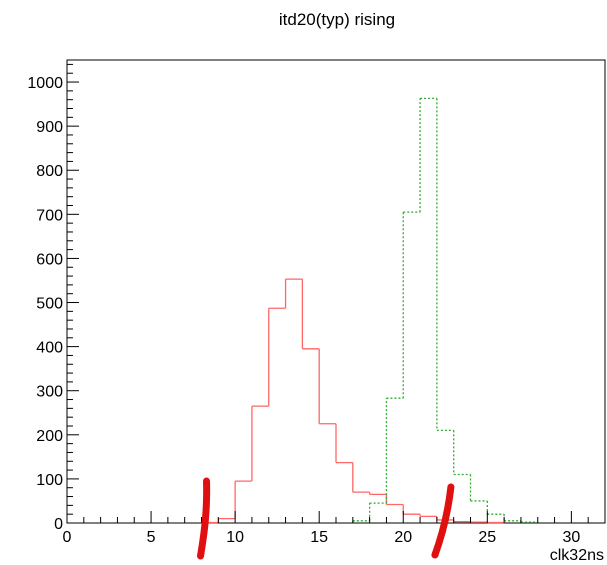 This screenshot has height=565, width=607. I want to click on x-tick-label: 30, so click(571, 537).